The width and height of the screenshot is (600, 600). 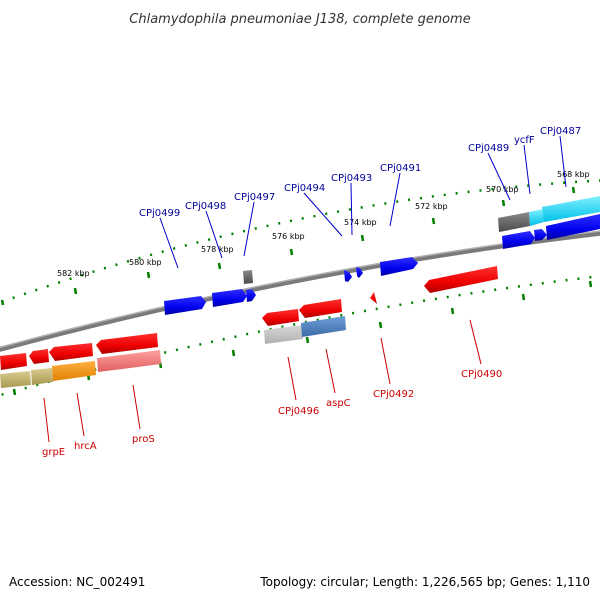 I want to click on gene-cpj0496-grey, so click(x=283, y=334).